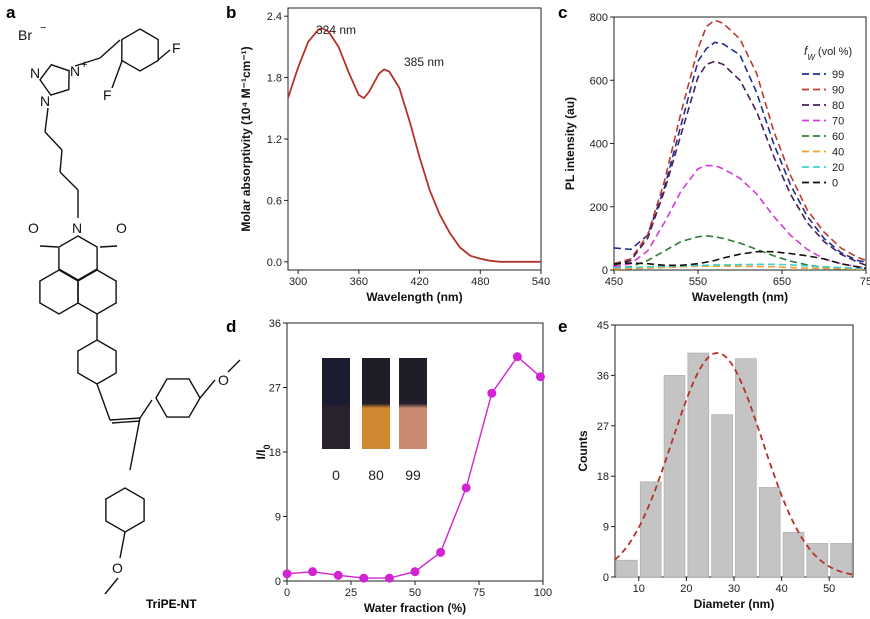 Image resolution: width=870 pixels, height=619 pixels. Describe the element at coordinates (125, 510) in the screenshot. I see `methoxyphenyl-ring-bottom` at that location.